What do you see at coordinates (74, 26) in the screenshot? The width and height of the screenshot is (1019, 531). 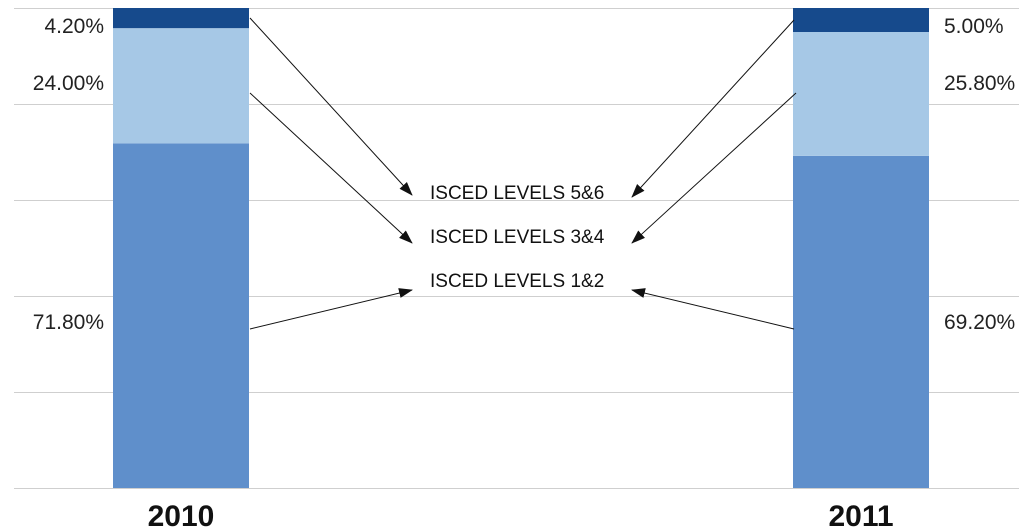 I see `value-label-2010-isced-5-6: 4.20%` at bounding box center [74, 26].